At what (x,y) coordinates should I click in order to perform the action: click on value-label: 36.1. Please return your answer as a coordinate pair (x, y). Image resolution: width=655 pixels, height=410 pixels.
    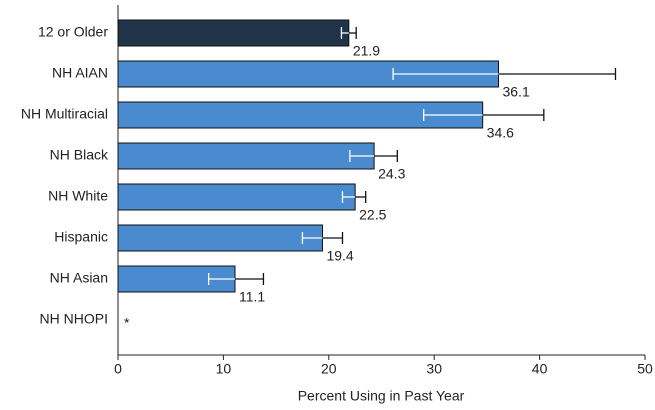
    Looking at the image, I should click on (515, 92).